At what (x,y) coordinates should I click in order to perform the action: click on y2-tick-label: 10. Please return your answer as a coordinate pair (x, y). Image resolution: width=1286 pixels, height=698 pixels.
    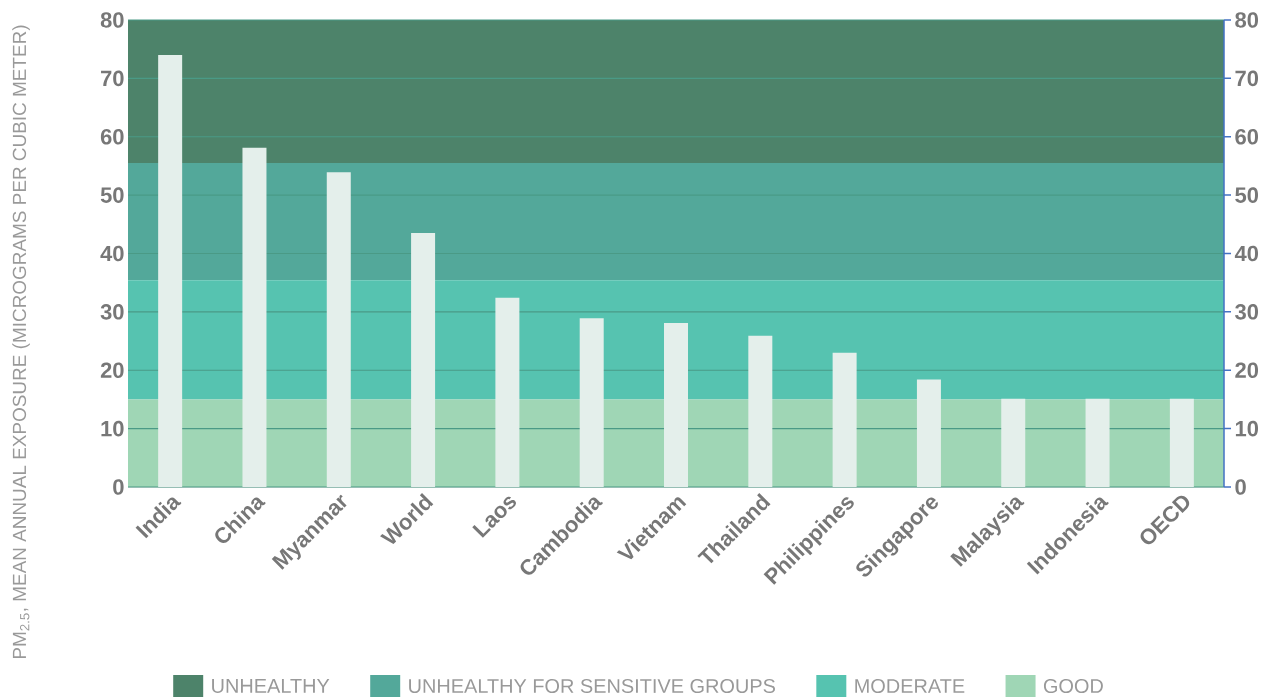
    Looking at the image, I should click on (1247, 428).